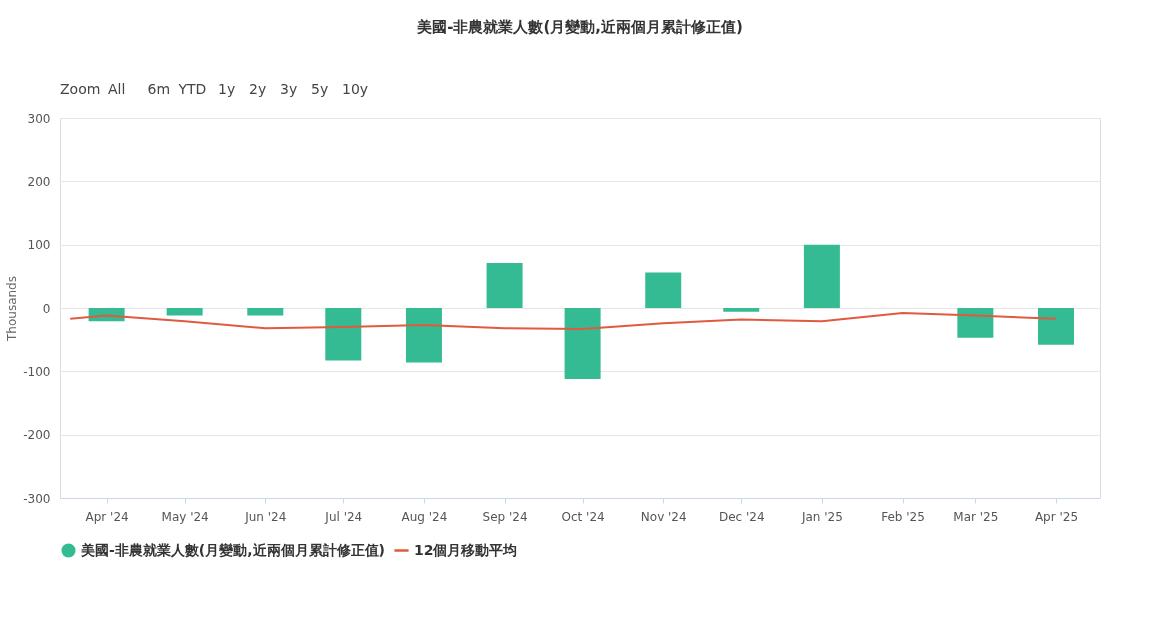 This screenshot has width=1163, height=622. I want to click on y-tick-label: -300, so click(37, 498).